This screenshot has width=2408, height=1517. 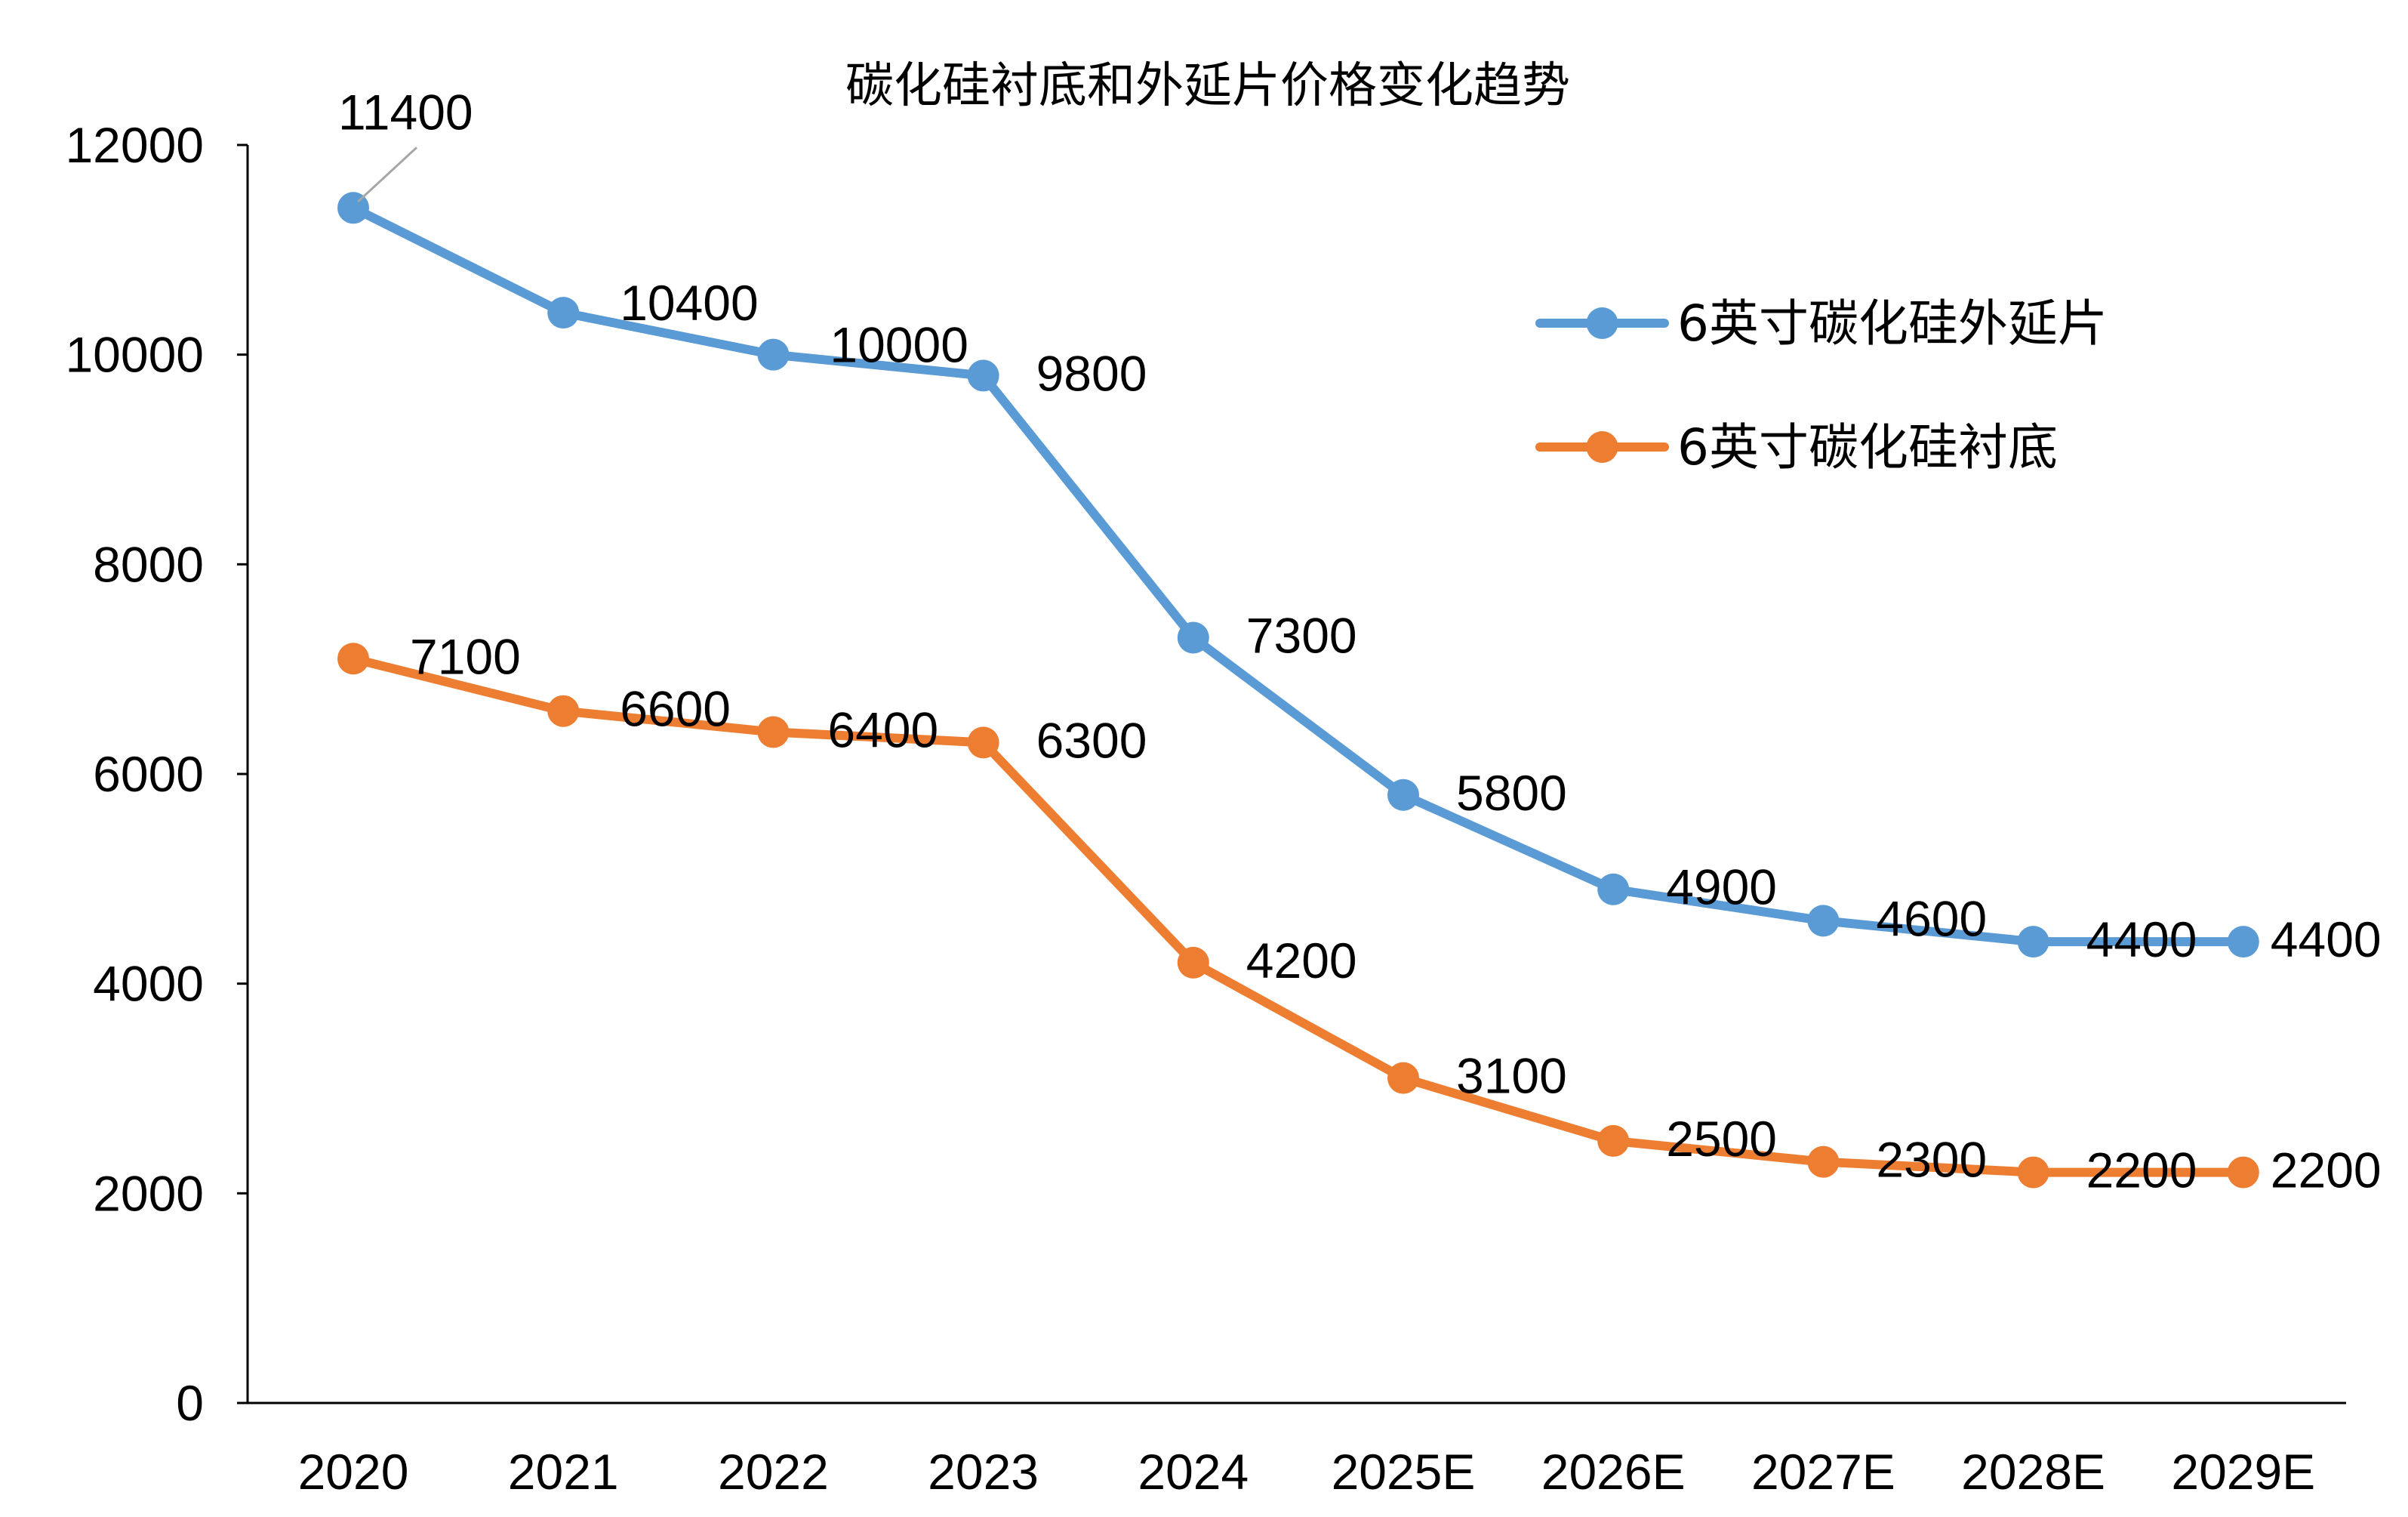 I want to click on y-tick-label: 12000, so click(x=134, y=145).